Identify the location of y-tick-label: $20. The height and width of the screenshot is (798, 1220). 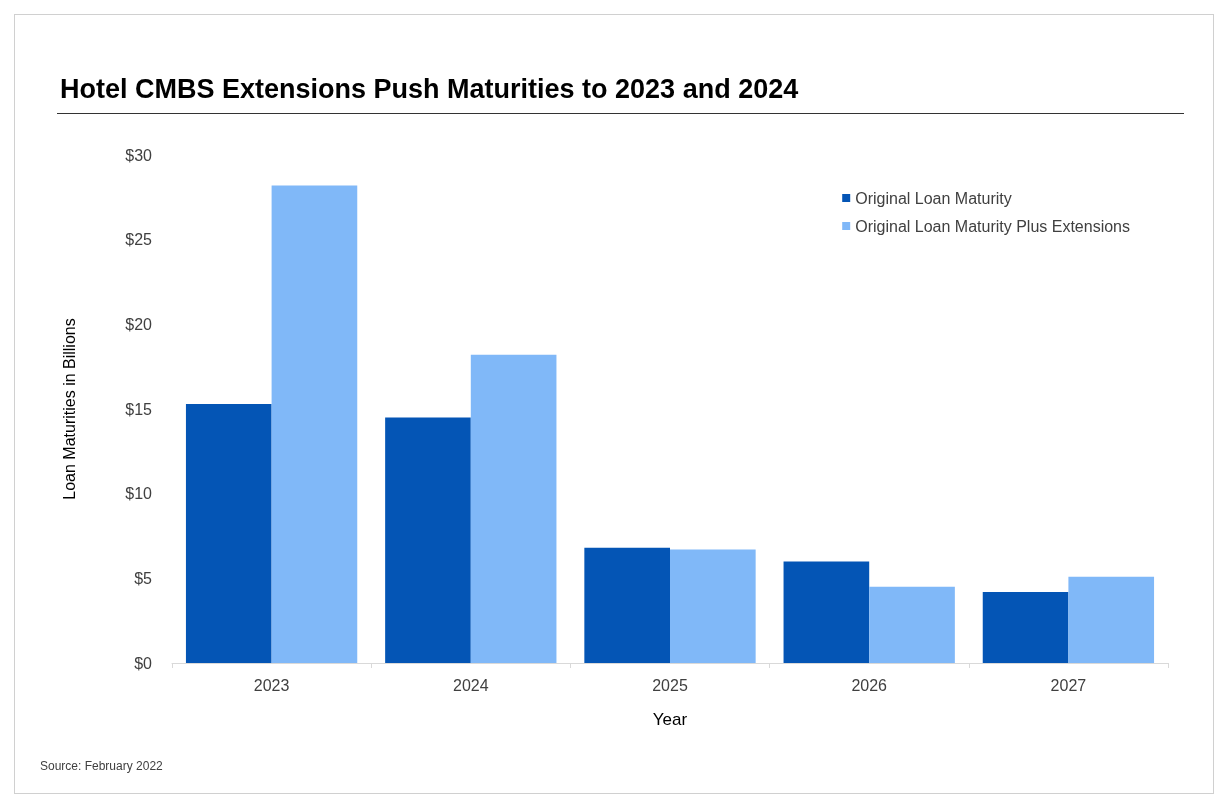
(139, 324).